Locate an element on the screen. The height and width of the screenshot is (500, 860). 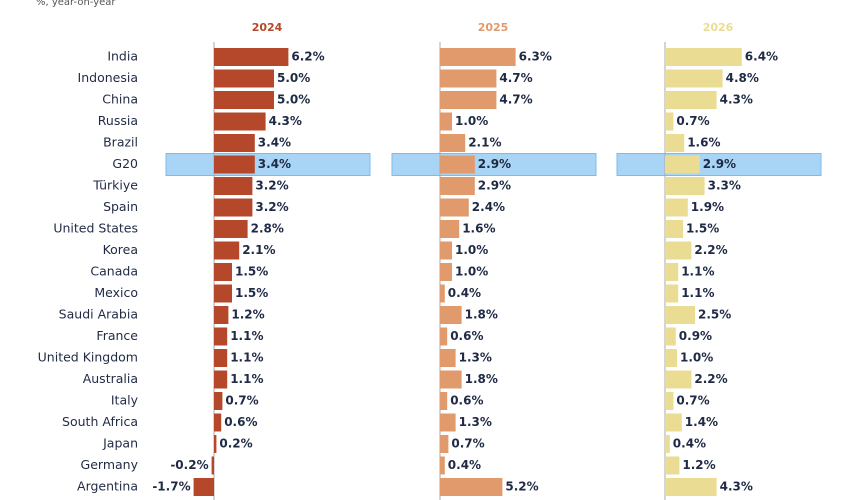
value-label: 0.2% is located at coordinates (235, 444).